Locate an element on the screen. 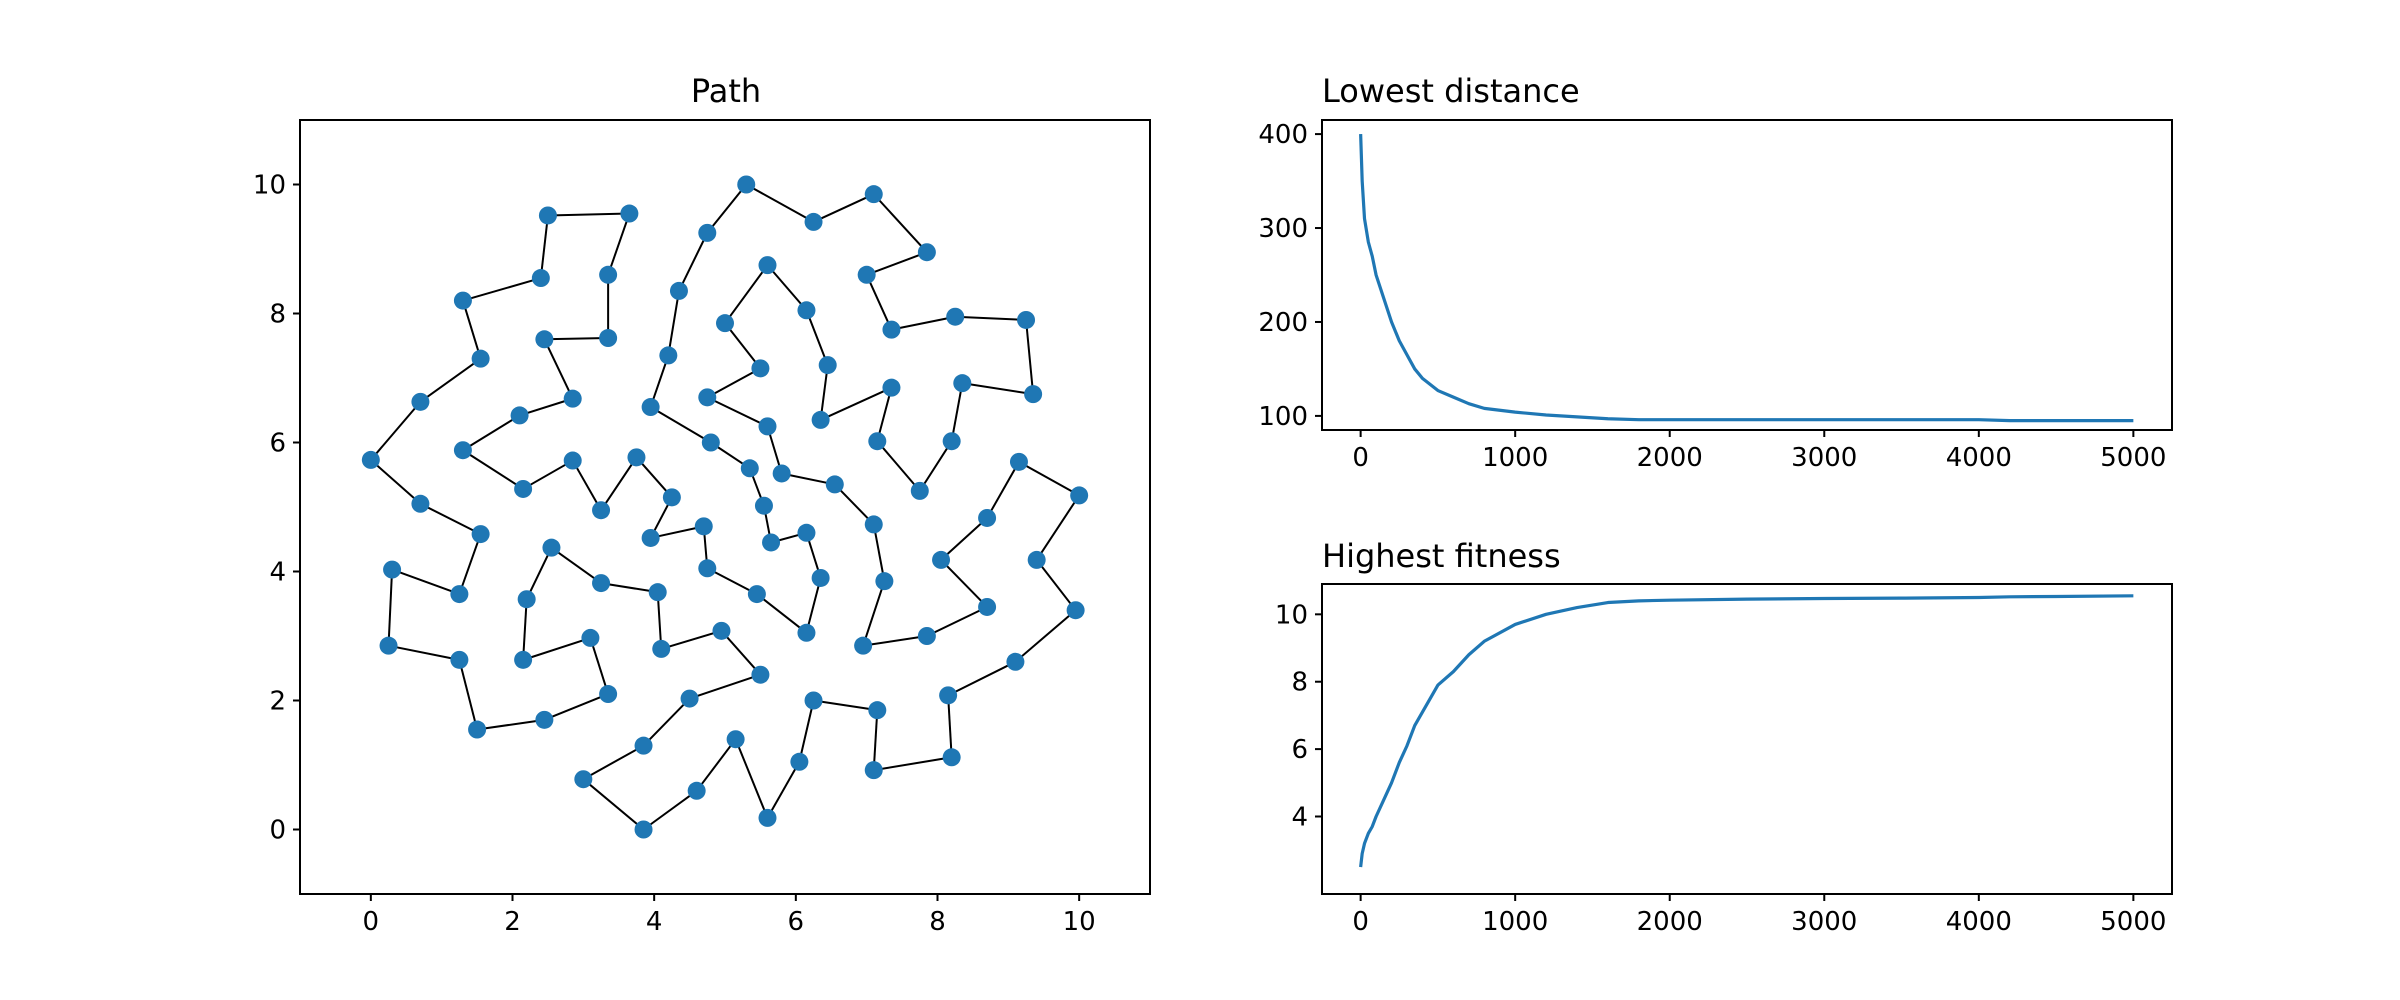 Image resolution: width=2400 pixels, height=1000 pixels. highest-fitness-title: Highest fitness is located at coordinates (1441, 556).